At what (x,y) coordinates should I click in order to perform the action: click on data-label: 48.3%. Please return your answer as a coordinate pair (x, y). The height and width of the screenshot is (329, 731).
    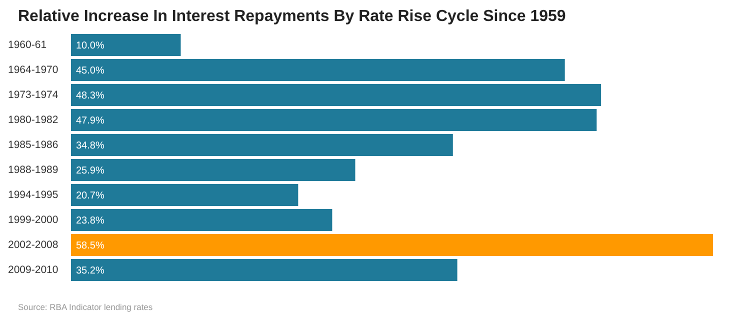
    Looking at the image, I should click on (90, 96).